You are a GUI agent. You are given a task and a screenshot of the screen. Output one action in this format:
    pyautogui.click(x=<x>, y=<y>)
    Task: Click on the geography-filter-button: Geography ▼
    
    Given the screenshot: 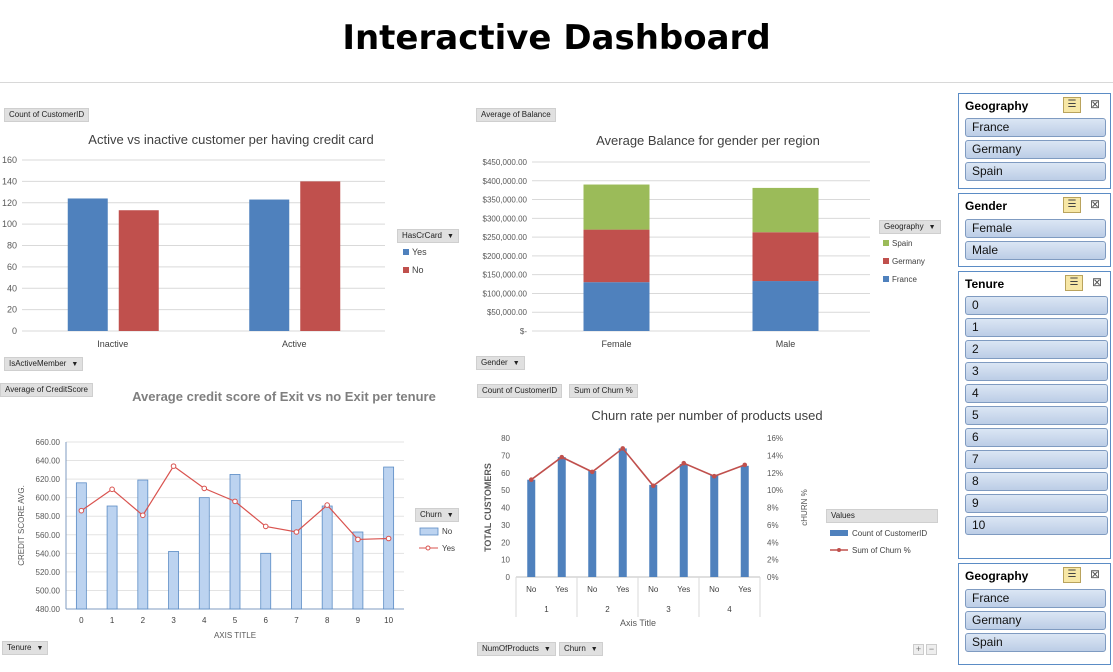 What is the action you would take?
    pyautogui.click(x=910, y=227)
    